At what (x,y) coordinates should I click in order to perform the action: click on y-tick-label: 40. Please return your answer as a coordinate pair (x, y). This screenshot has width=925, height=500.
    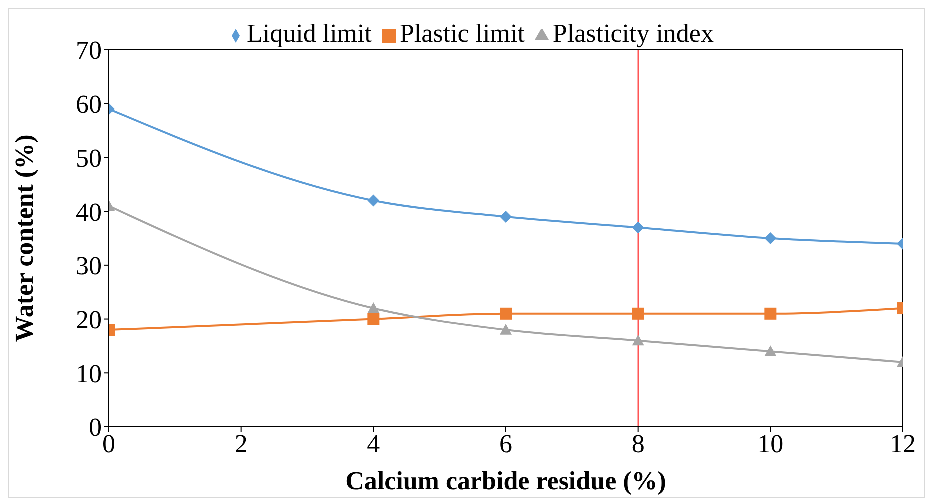
    Looking at the image, I should click on (89, 212).